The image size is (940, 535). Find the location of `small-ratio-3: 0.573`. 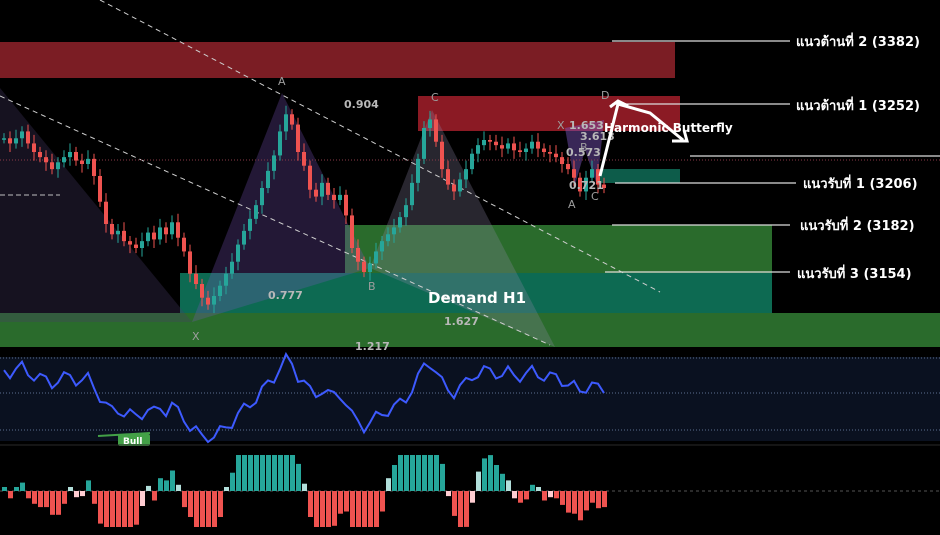

small-ratio-3: 0.573 is located at coordinates (583, 152).